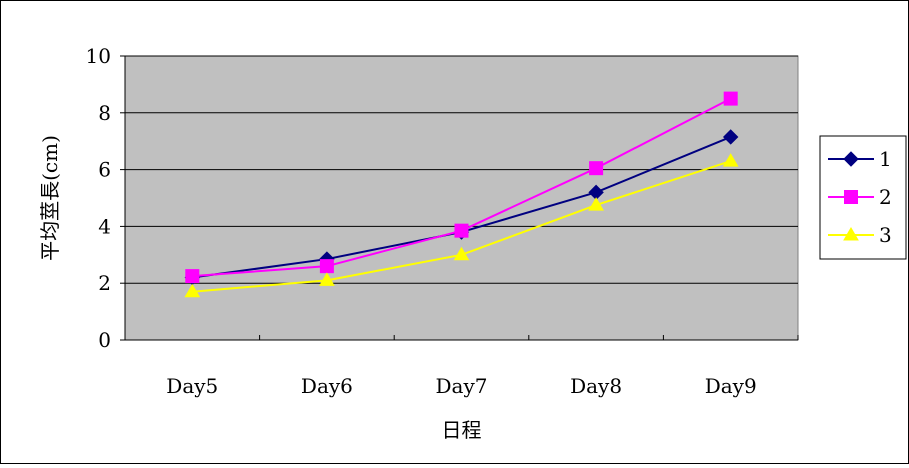  I want to click on legend-label: 2, so click(885, 197).